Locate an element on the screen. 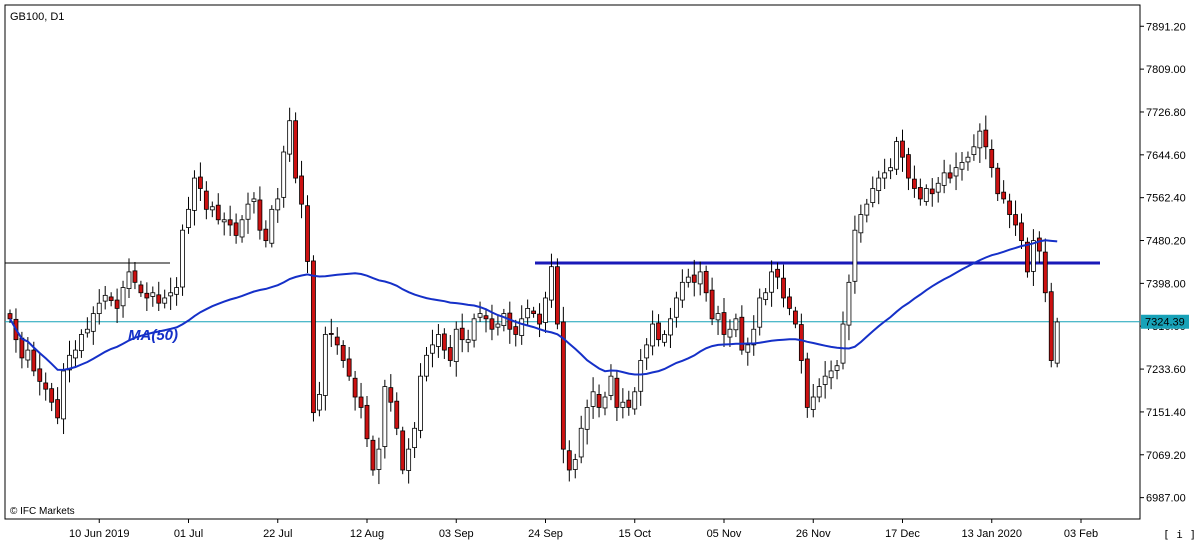  current-price-label: 7324.39 is located at coordinates (1165, 323).